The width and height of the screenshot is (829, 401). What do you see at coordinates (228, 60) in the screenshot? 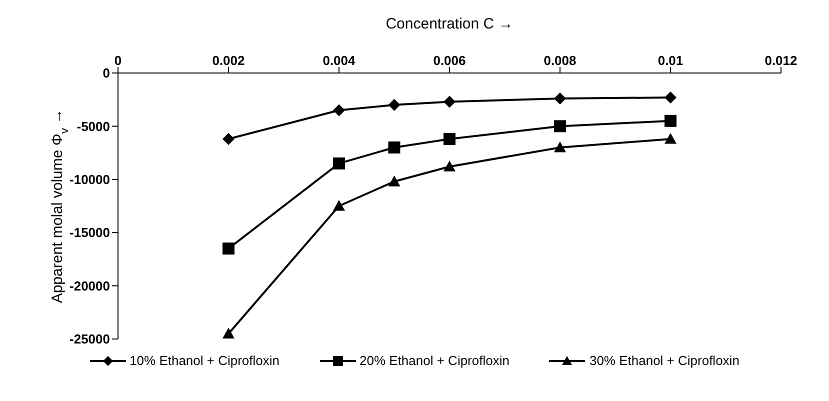
I see `x-tick-label: 0.002` at bounding box center [228, 60].